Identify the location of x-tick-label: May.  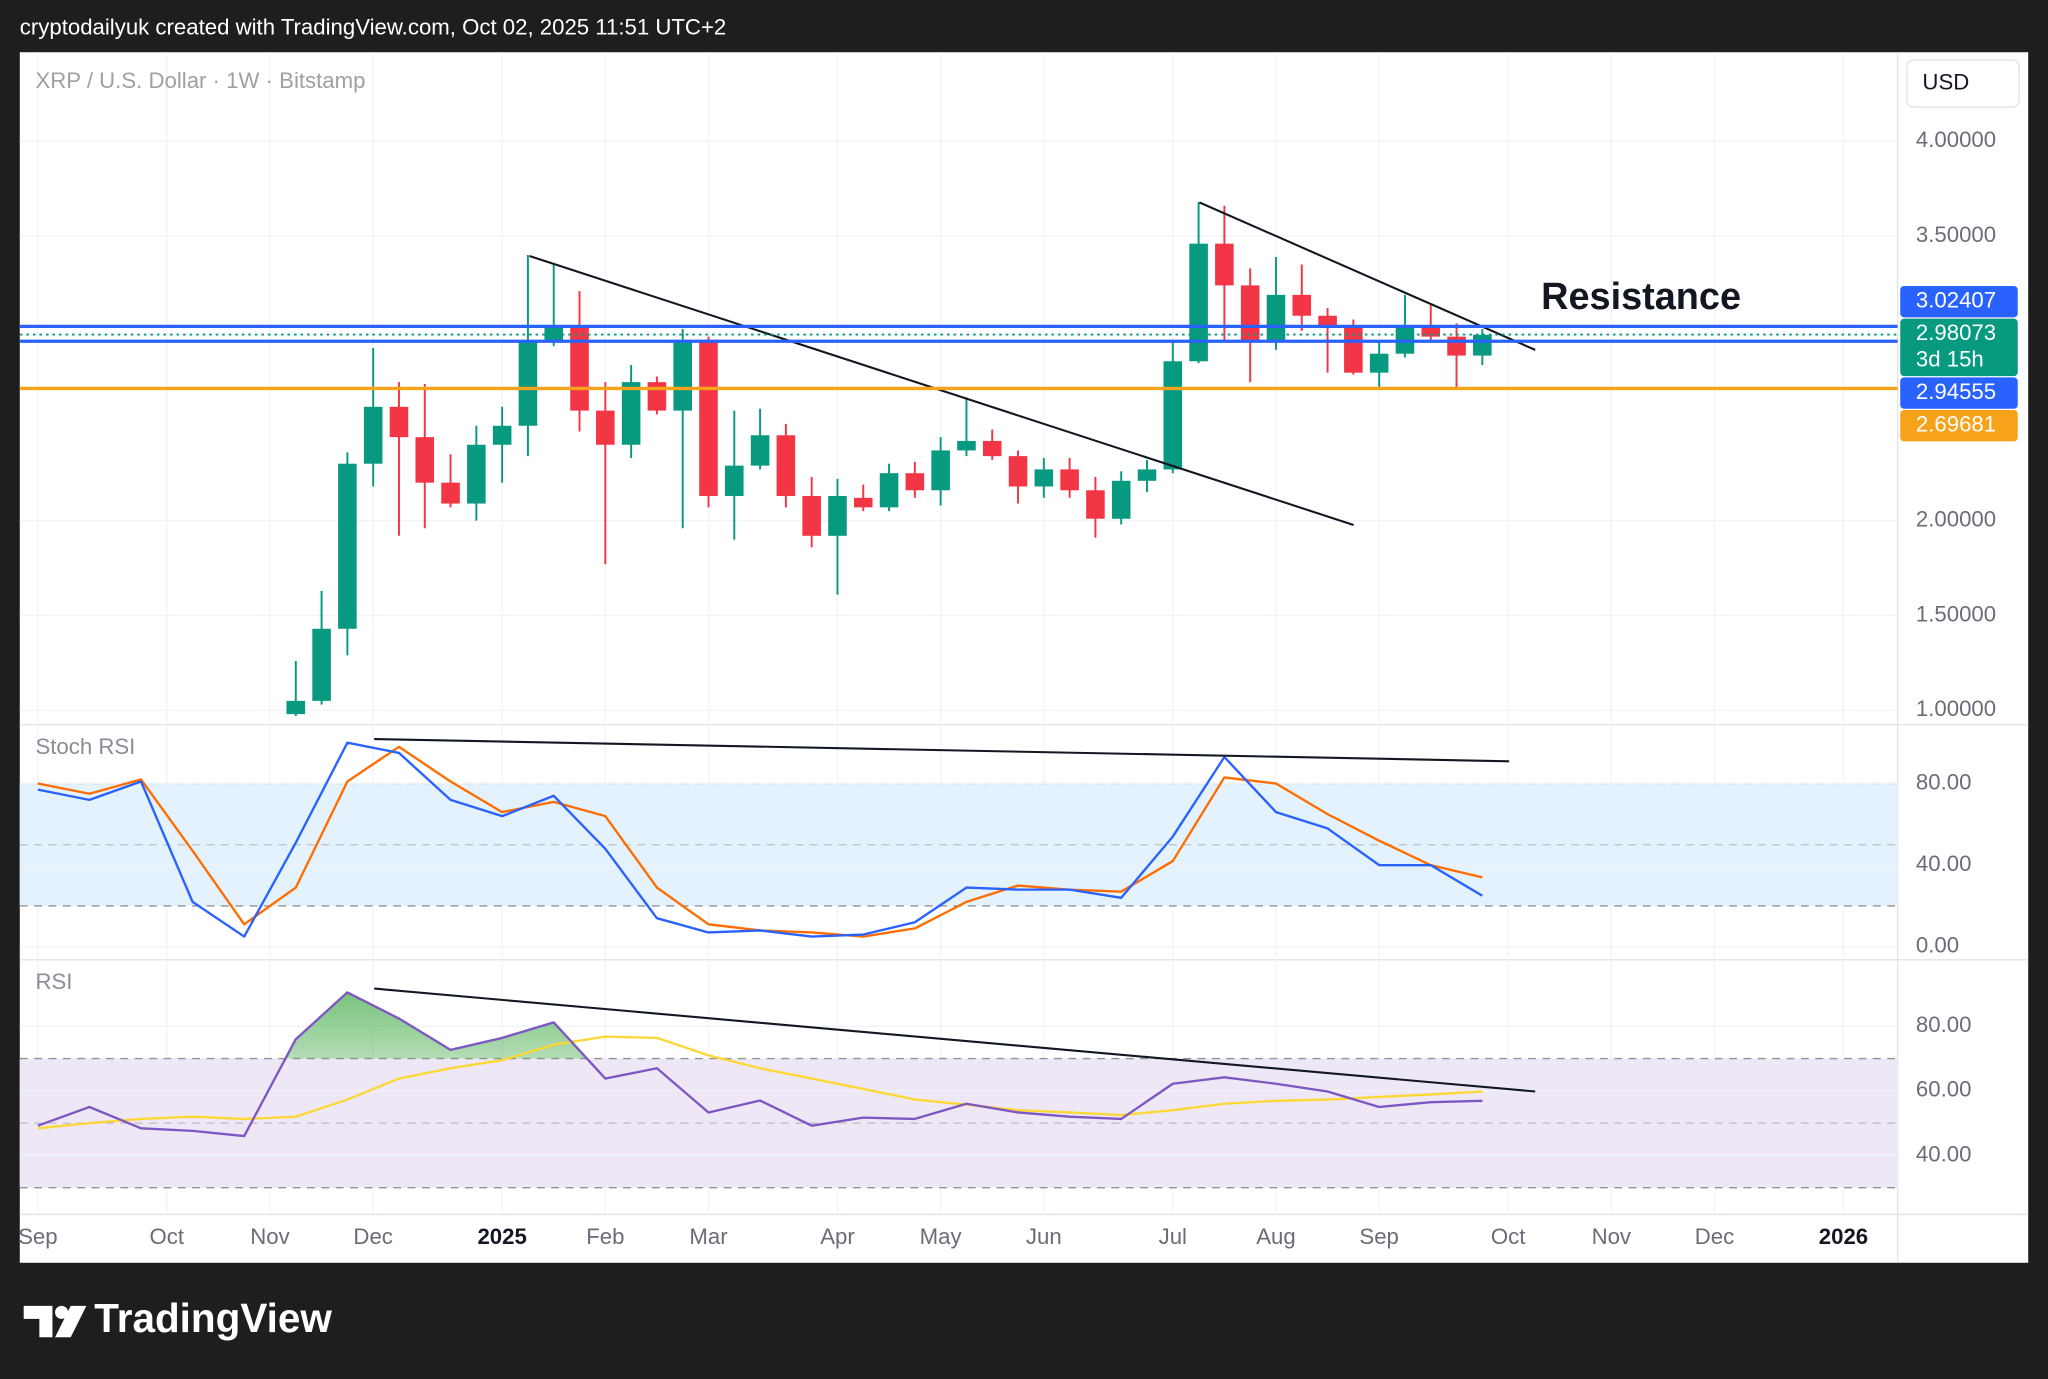
(941, 1236).